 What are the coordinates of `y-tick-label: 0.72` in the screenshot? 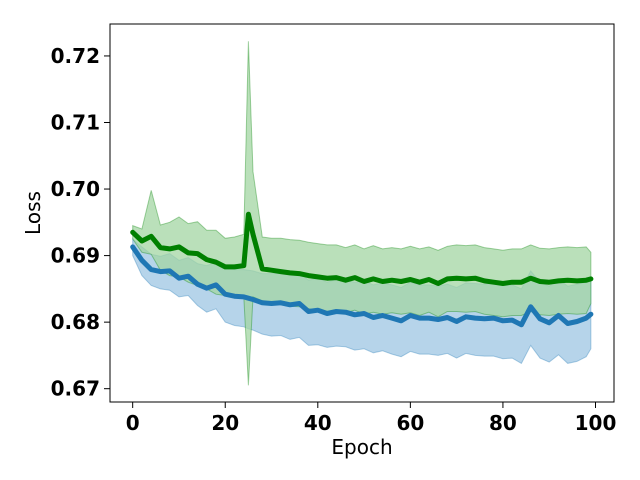 It's located at (75, 56).